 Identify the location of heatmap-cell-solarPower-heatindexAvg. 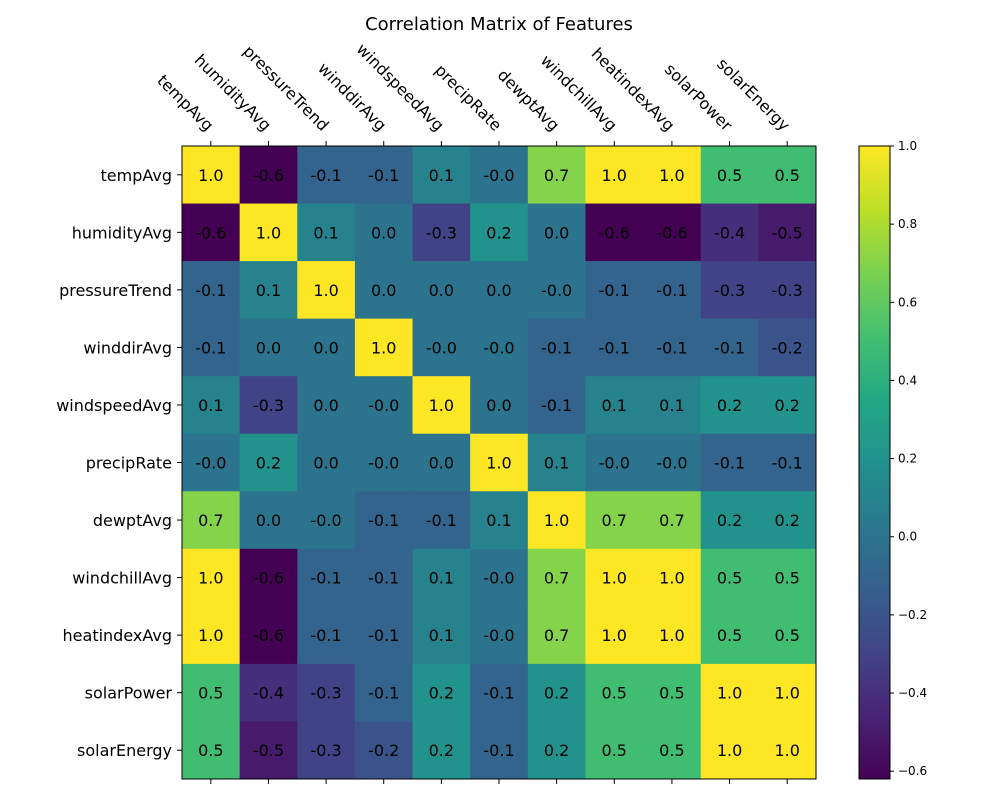
(672, 692).